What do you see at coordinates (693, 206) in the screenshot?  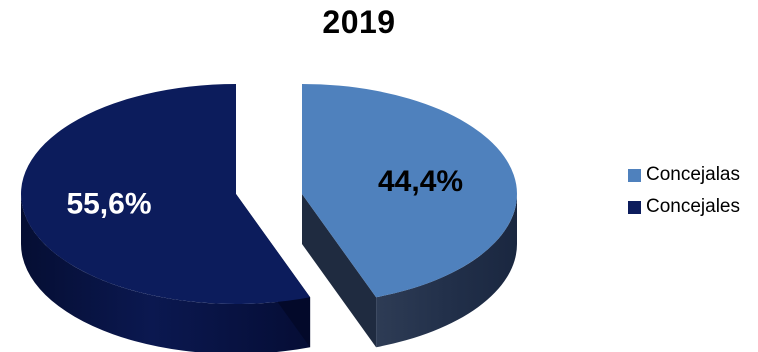 I see `legend-label-concejales: Concejales` at bounding box center [693, 206].